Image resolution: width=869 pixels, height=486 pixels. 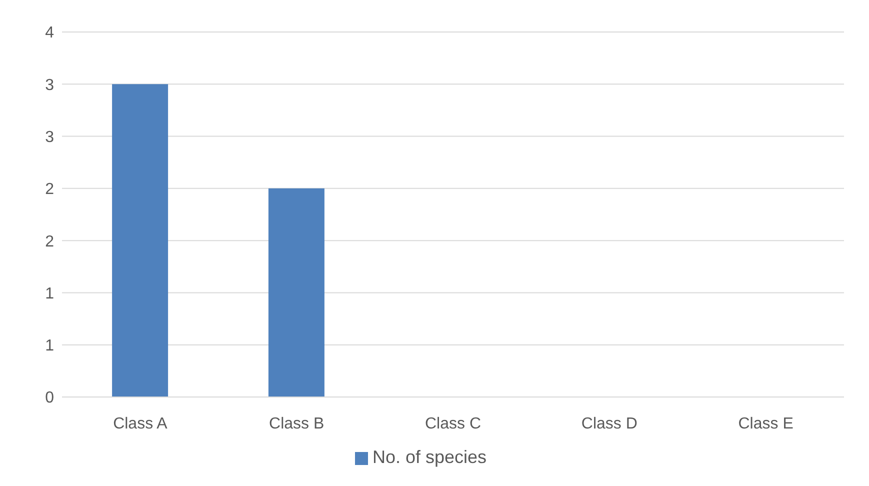 What do you see at coordinates (49, 398) in the screenshot?
I see `y-tick-label: 0` at bounding box center [49, 398].